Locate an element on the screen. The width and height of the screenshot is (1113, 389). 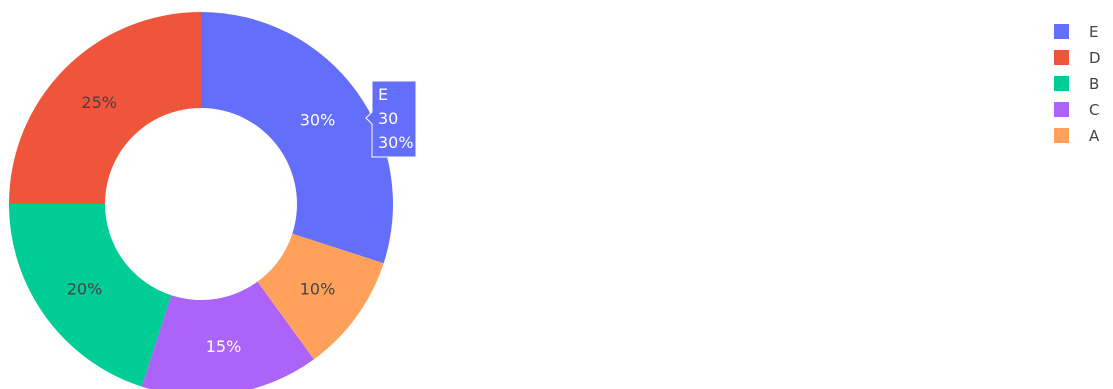
hover-tooltip: E 30 30% is located at coordinates (391, 119).